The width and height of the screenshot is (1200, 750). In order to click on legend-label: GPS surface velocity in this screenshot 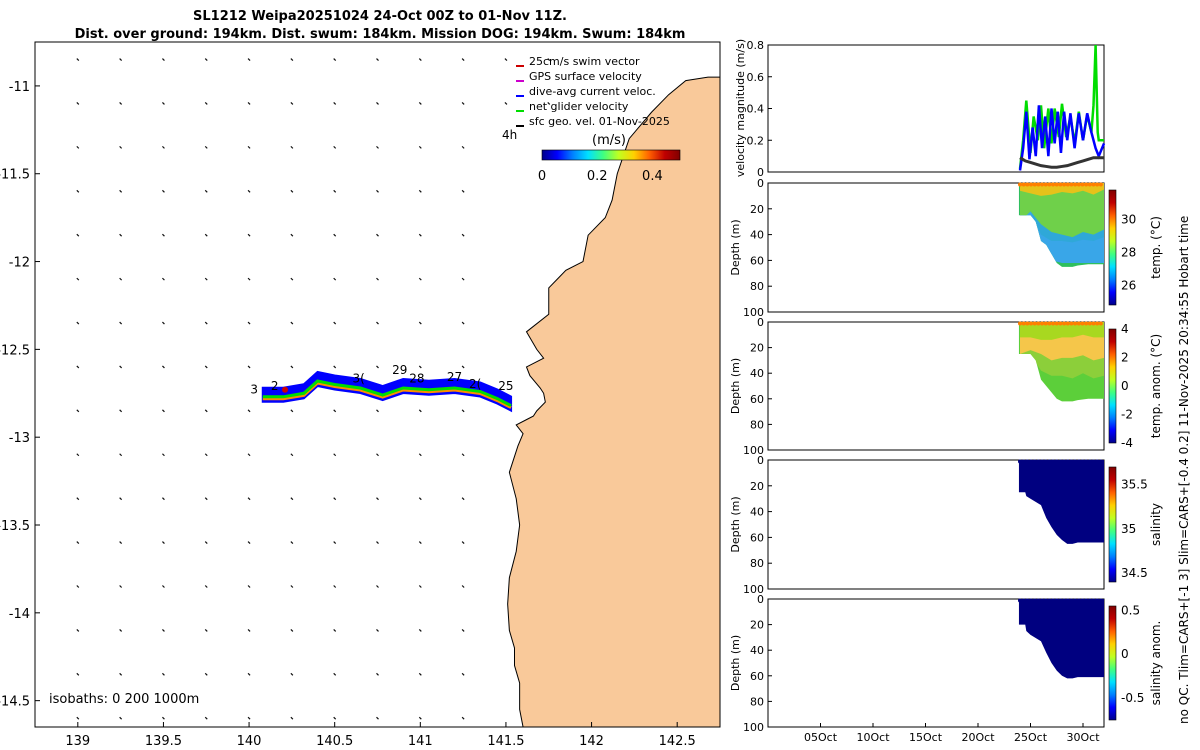, I will do `click(585, 76)`.